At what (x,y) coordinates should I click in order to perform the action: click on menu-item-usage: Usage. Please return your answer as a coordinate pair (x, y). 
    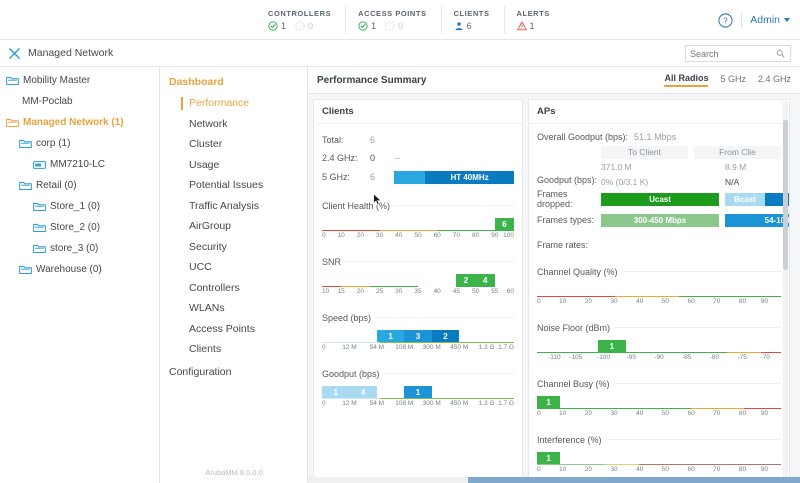
    Looking at the image, I should click on (204, 164).